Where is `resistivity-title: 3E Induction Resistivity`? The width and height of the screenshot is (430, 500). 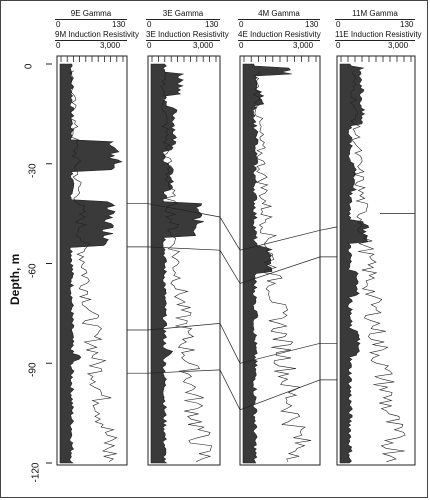
resistivity-title: 3E Induction Resistivity is located at coordinates (187, 34).